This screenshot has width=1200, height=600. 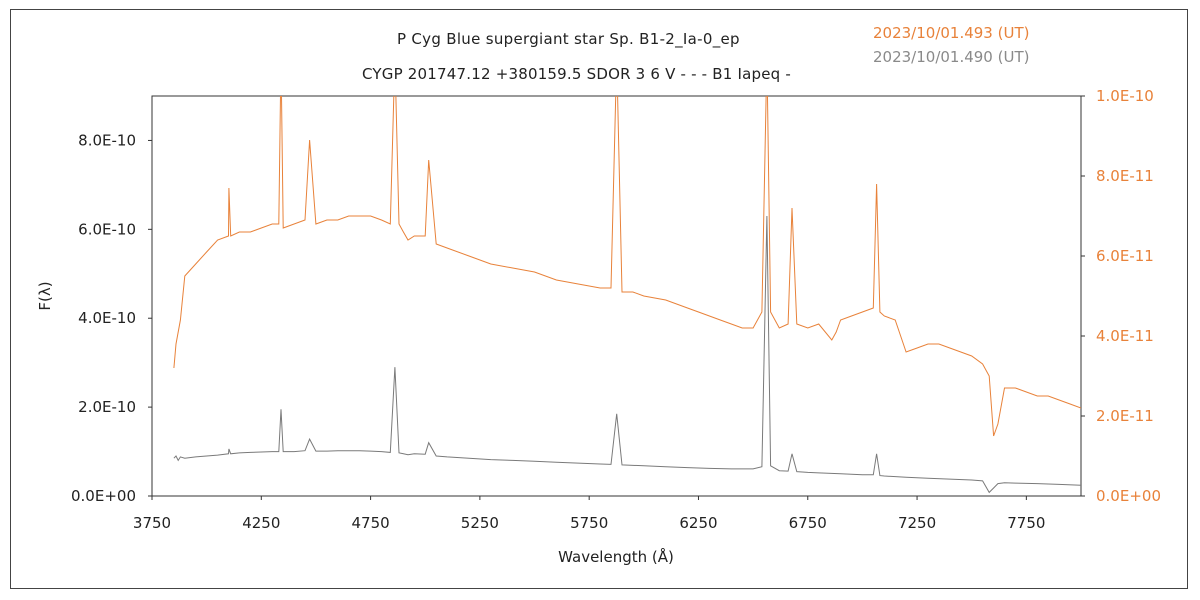 What do you see at coordinates (107, 407) in the screenshot?
I see `y-tick-label-1: 2.0E-10` at bounding box center [107, 407].